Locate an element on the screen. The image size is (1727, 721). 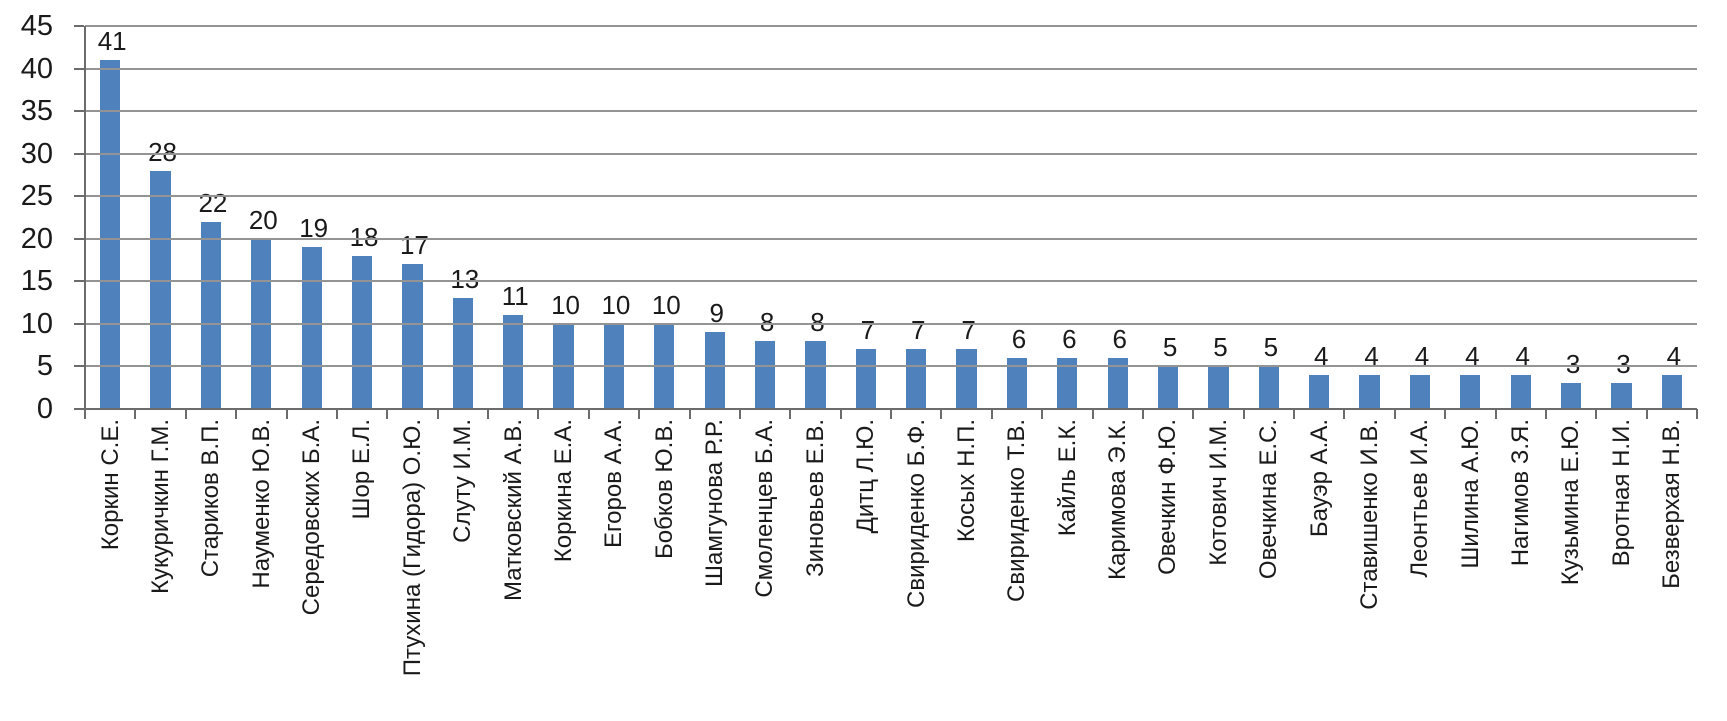
x-label-cell: Смоленцев Б.А. is located at coordinates (765, 569).